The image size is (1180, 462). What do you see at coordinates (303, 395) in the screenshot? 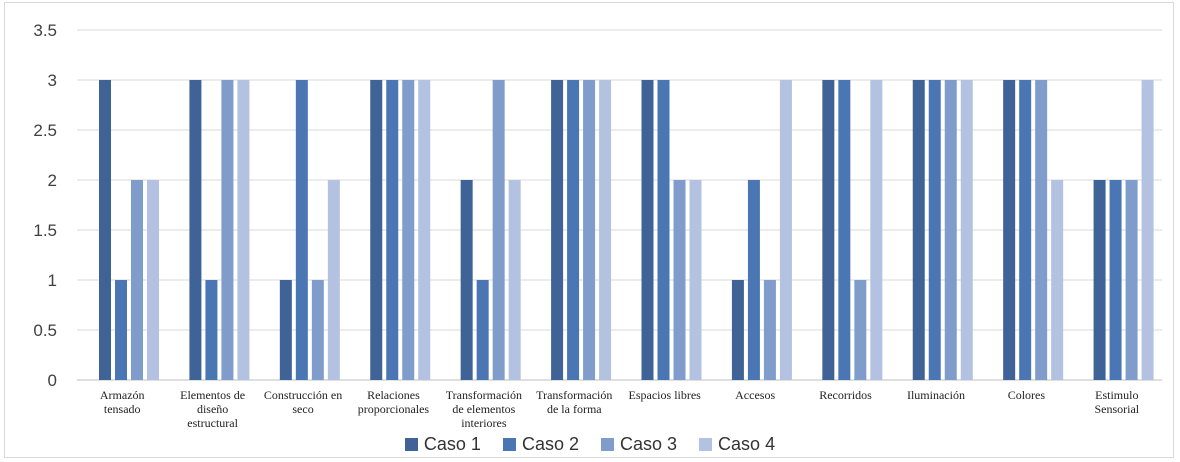
I see `x-tick-label: Construcción en` at bounding box center [303, 395].